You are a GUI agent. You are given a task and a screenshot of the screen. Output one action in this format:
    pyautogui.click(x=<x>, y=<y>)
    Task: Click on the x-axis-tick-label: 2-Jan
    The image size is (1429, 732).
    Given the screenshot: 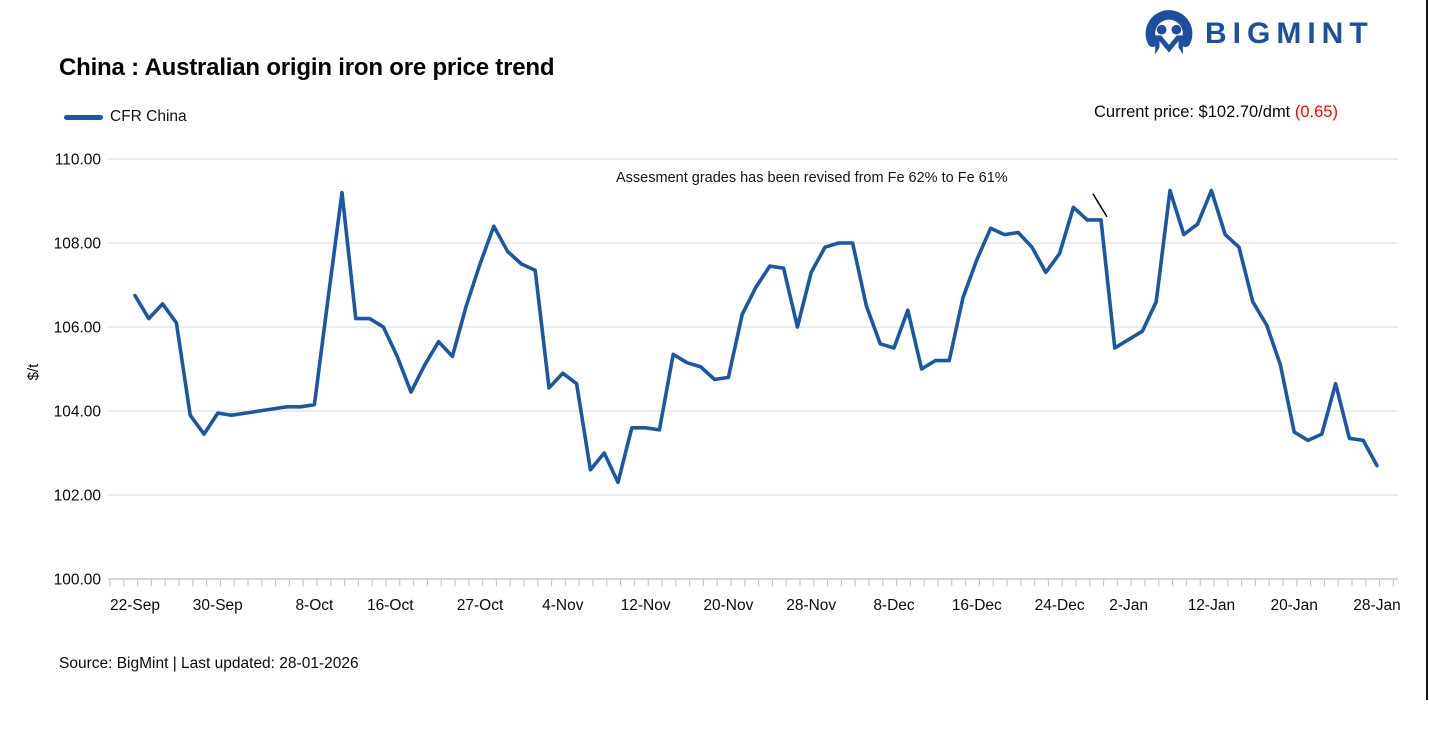 What is the action you would take?
    pyautogui.click(x=1128, y=605)
    